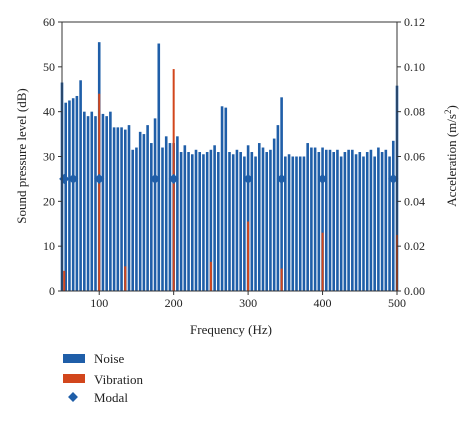 The height and width of the screenshot is (423, 474). Describe the element at coordinates (49, 67) in the screenshot. I see `y-left-tick-label: 50` at that location.